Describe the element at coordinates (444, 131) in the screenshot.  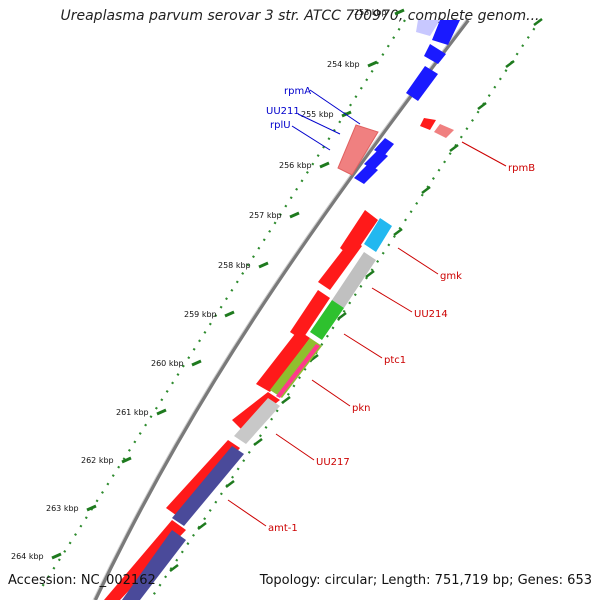
I see `gene-feature-rpmB-shadow` at that location.